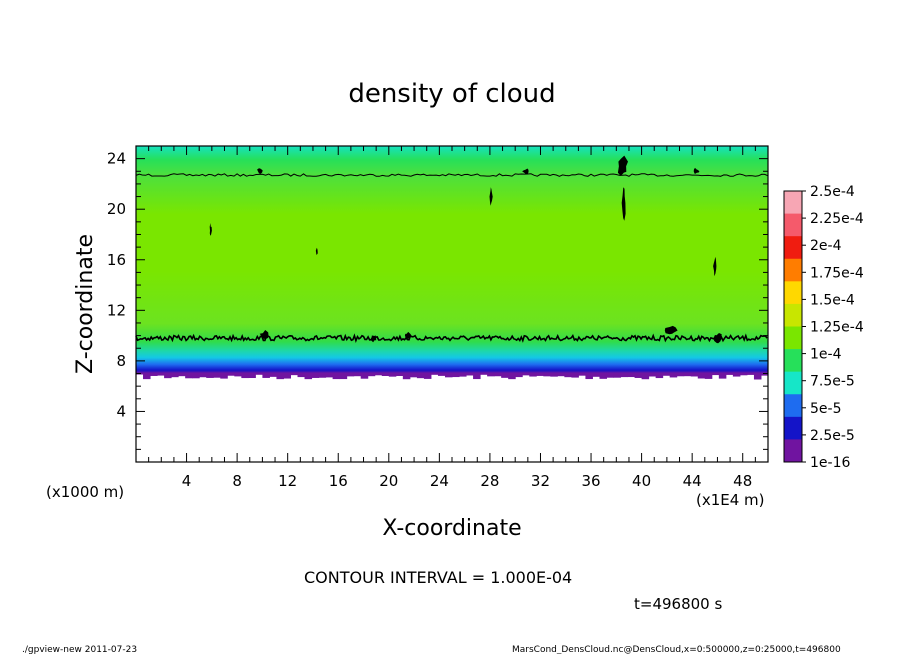  What do you see at coordinates (451, 528) in the screenshot?
I see `x-axis-title: X-coordinate` at bounding box center [451, 528].